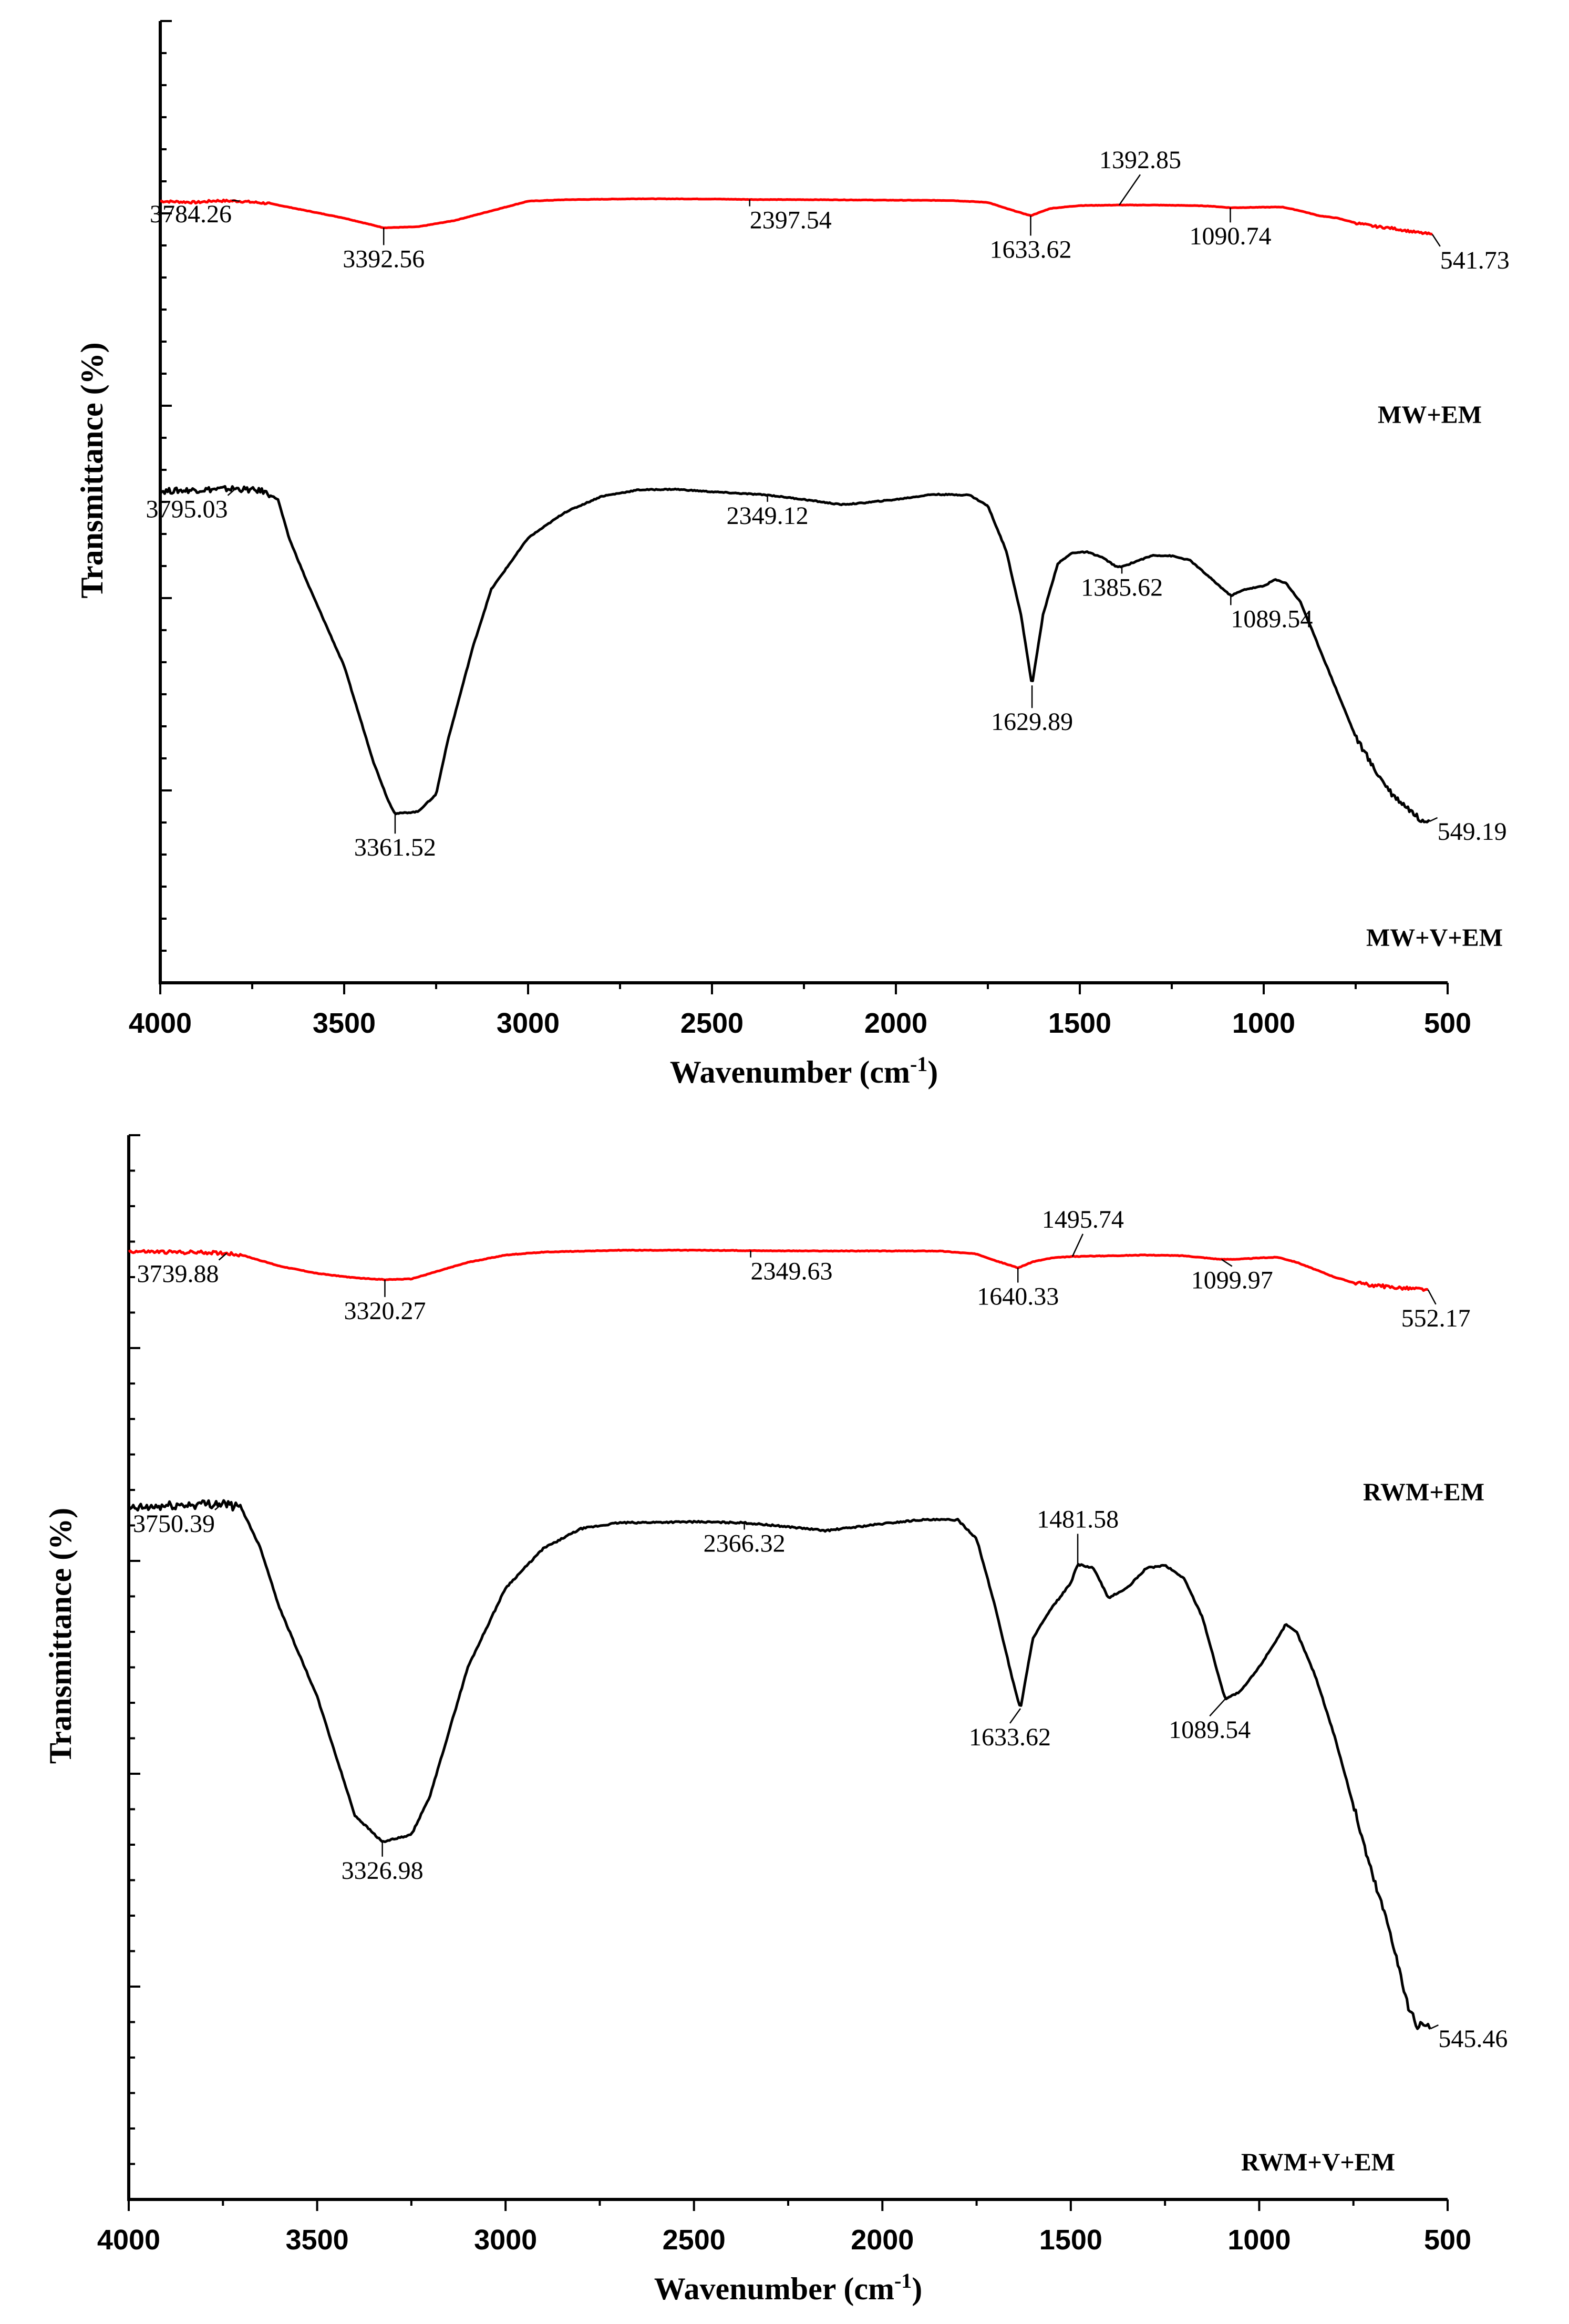  I want to click on peak-label-2349.12: 2349.12, so click(768, 516).